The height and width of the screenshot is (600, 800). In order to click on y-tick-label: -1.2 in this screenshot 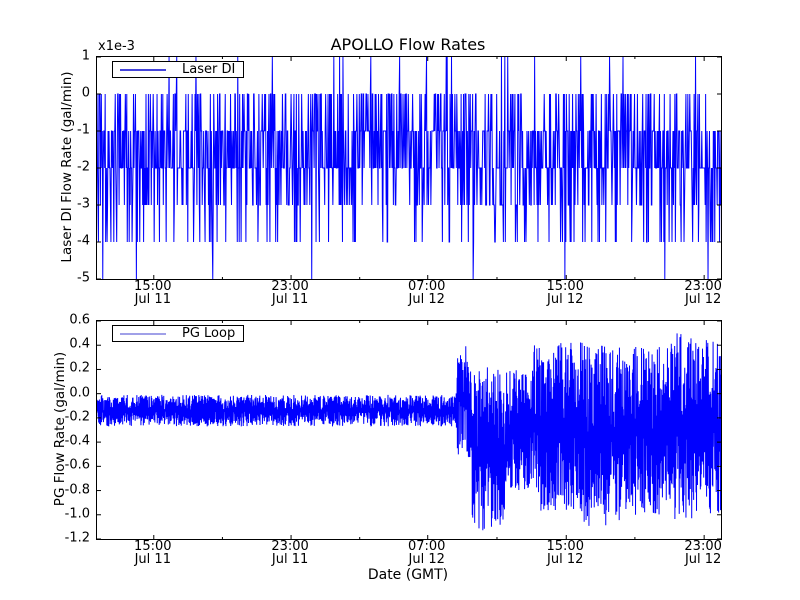, I will do `click(77, 538)`.